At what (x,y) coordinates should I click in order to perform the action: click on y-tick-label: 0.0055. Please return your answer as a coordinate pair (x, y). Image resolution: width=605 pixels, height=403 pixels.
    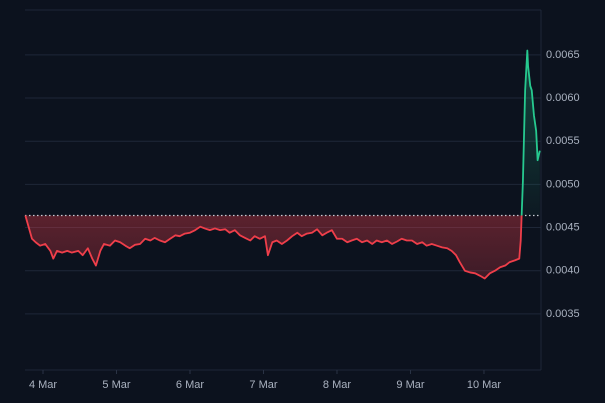
    Looking at the image, I should click on (563, 141).